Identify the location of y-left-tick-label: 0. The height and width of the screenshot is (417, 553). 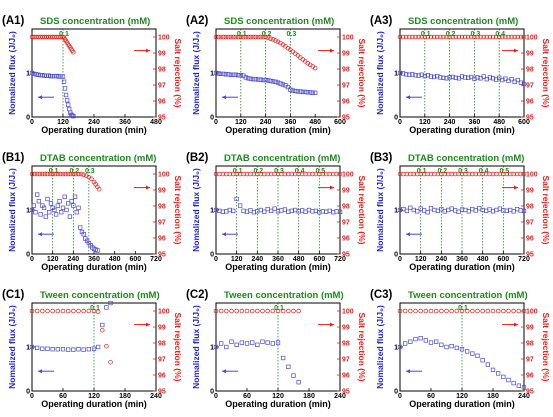
(212, 255).